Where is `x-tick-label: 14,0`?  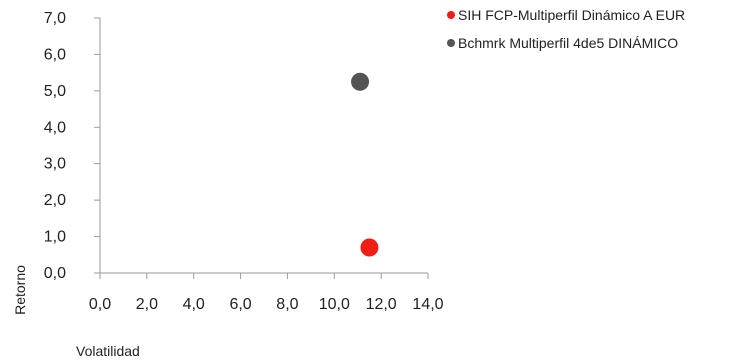
x-tick-label: 14,0 is located at coordinates (427, 304).